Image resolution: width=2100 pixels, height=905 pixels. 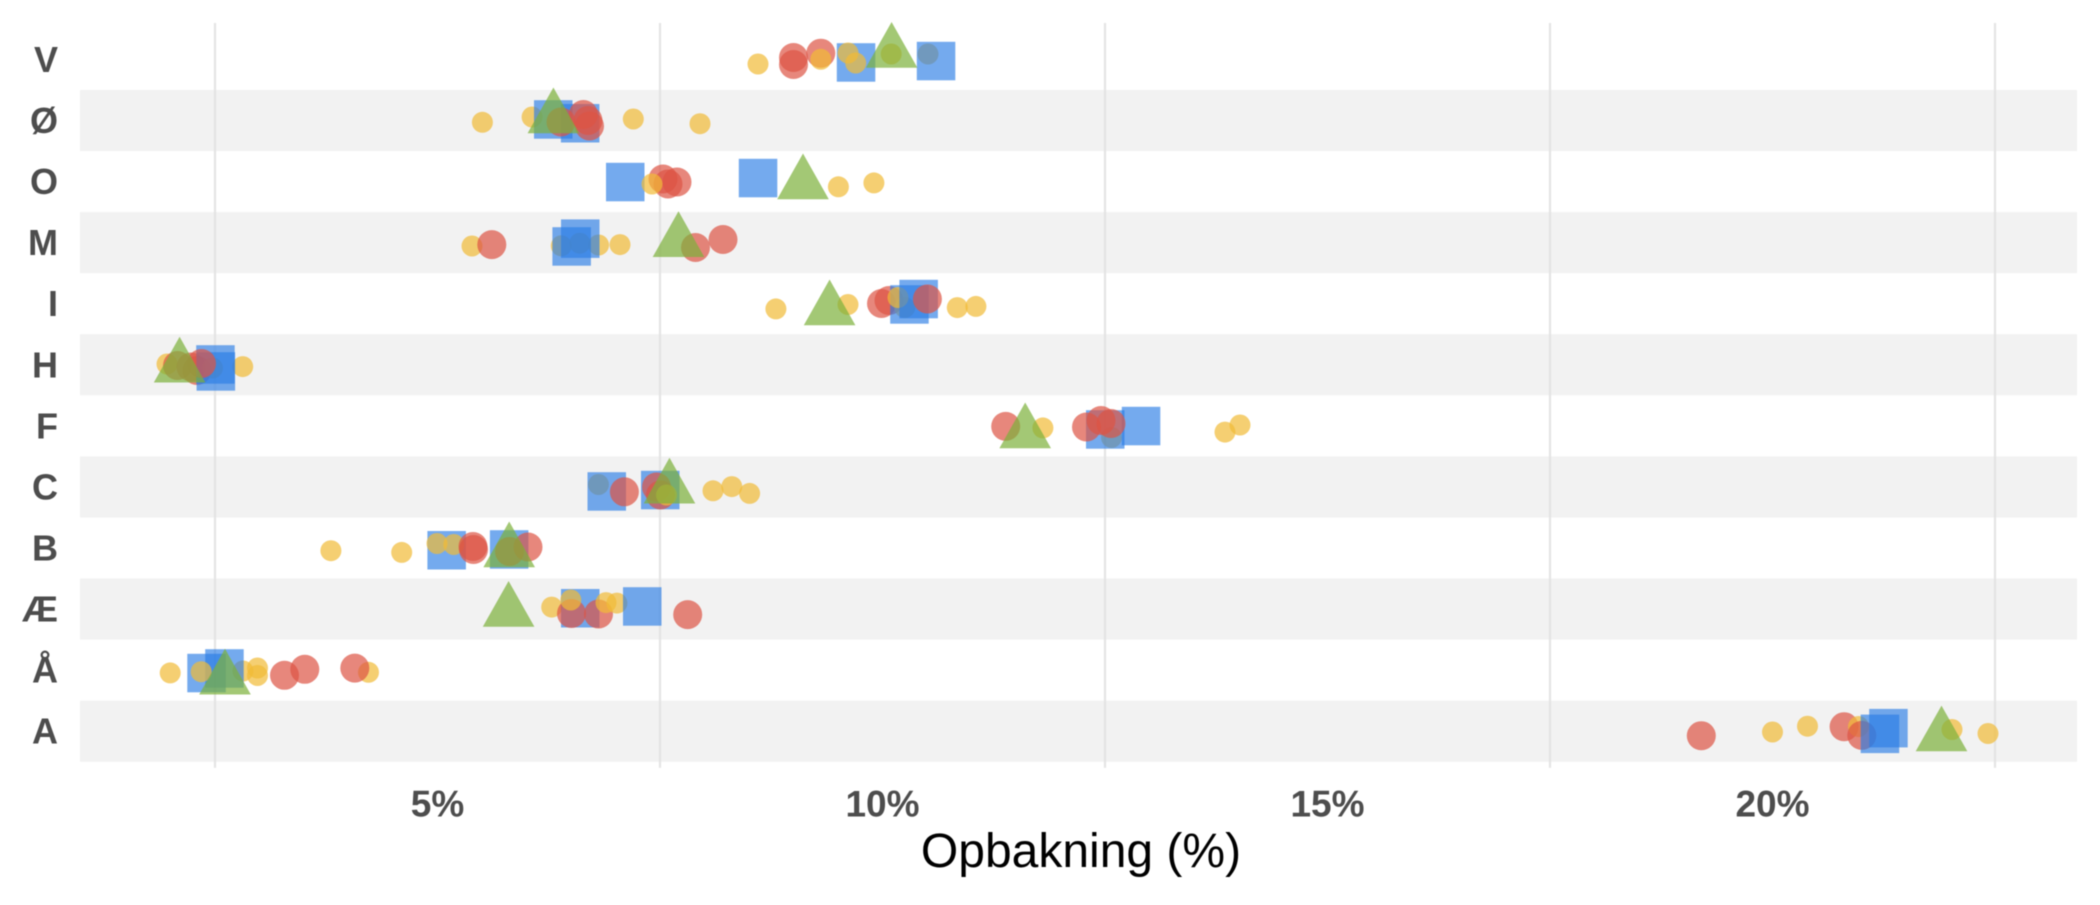 I want to click on svg-text: 15%, so click(x=1327, y=804).